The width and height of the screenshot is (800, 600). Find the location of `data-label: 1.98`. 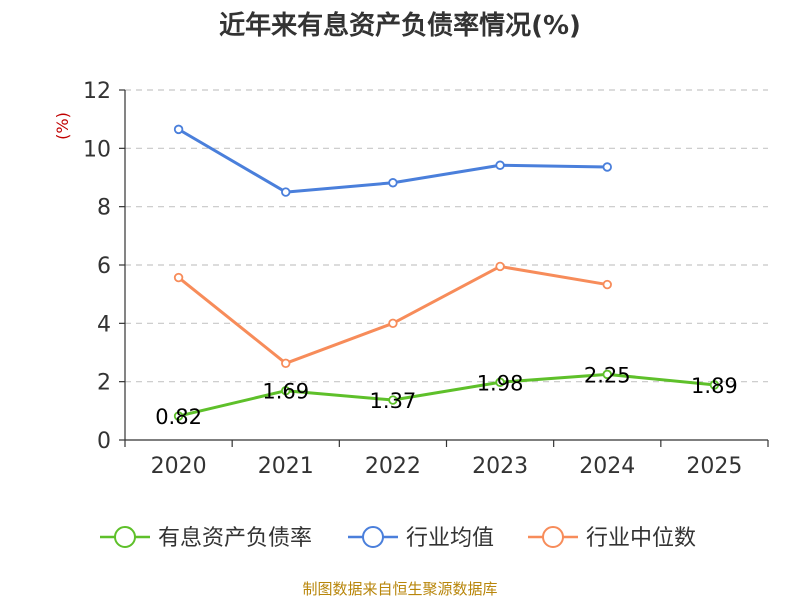

data-label: 1.98 is located at coordinates (500, 383).